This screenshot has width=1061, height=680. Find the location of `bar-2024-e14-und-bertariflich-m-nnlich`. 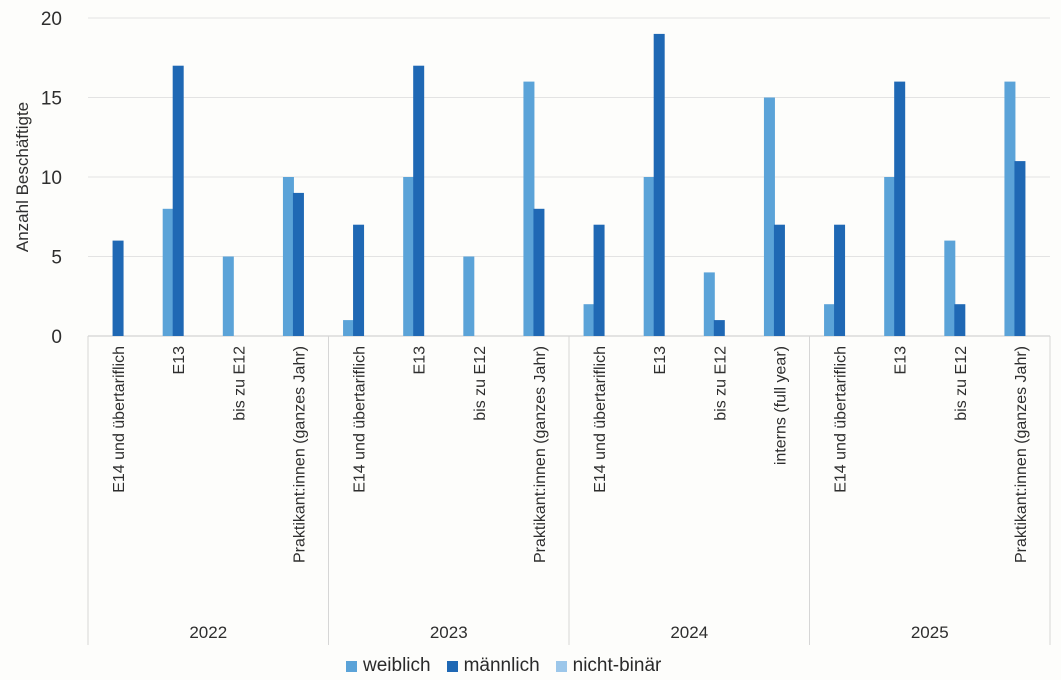

bar-2024-e14-und-bertariflich-m-nnlich is located at coordinates (599, 280).